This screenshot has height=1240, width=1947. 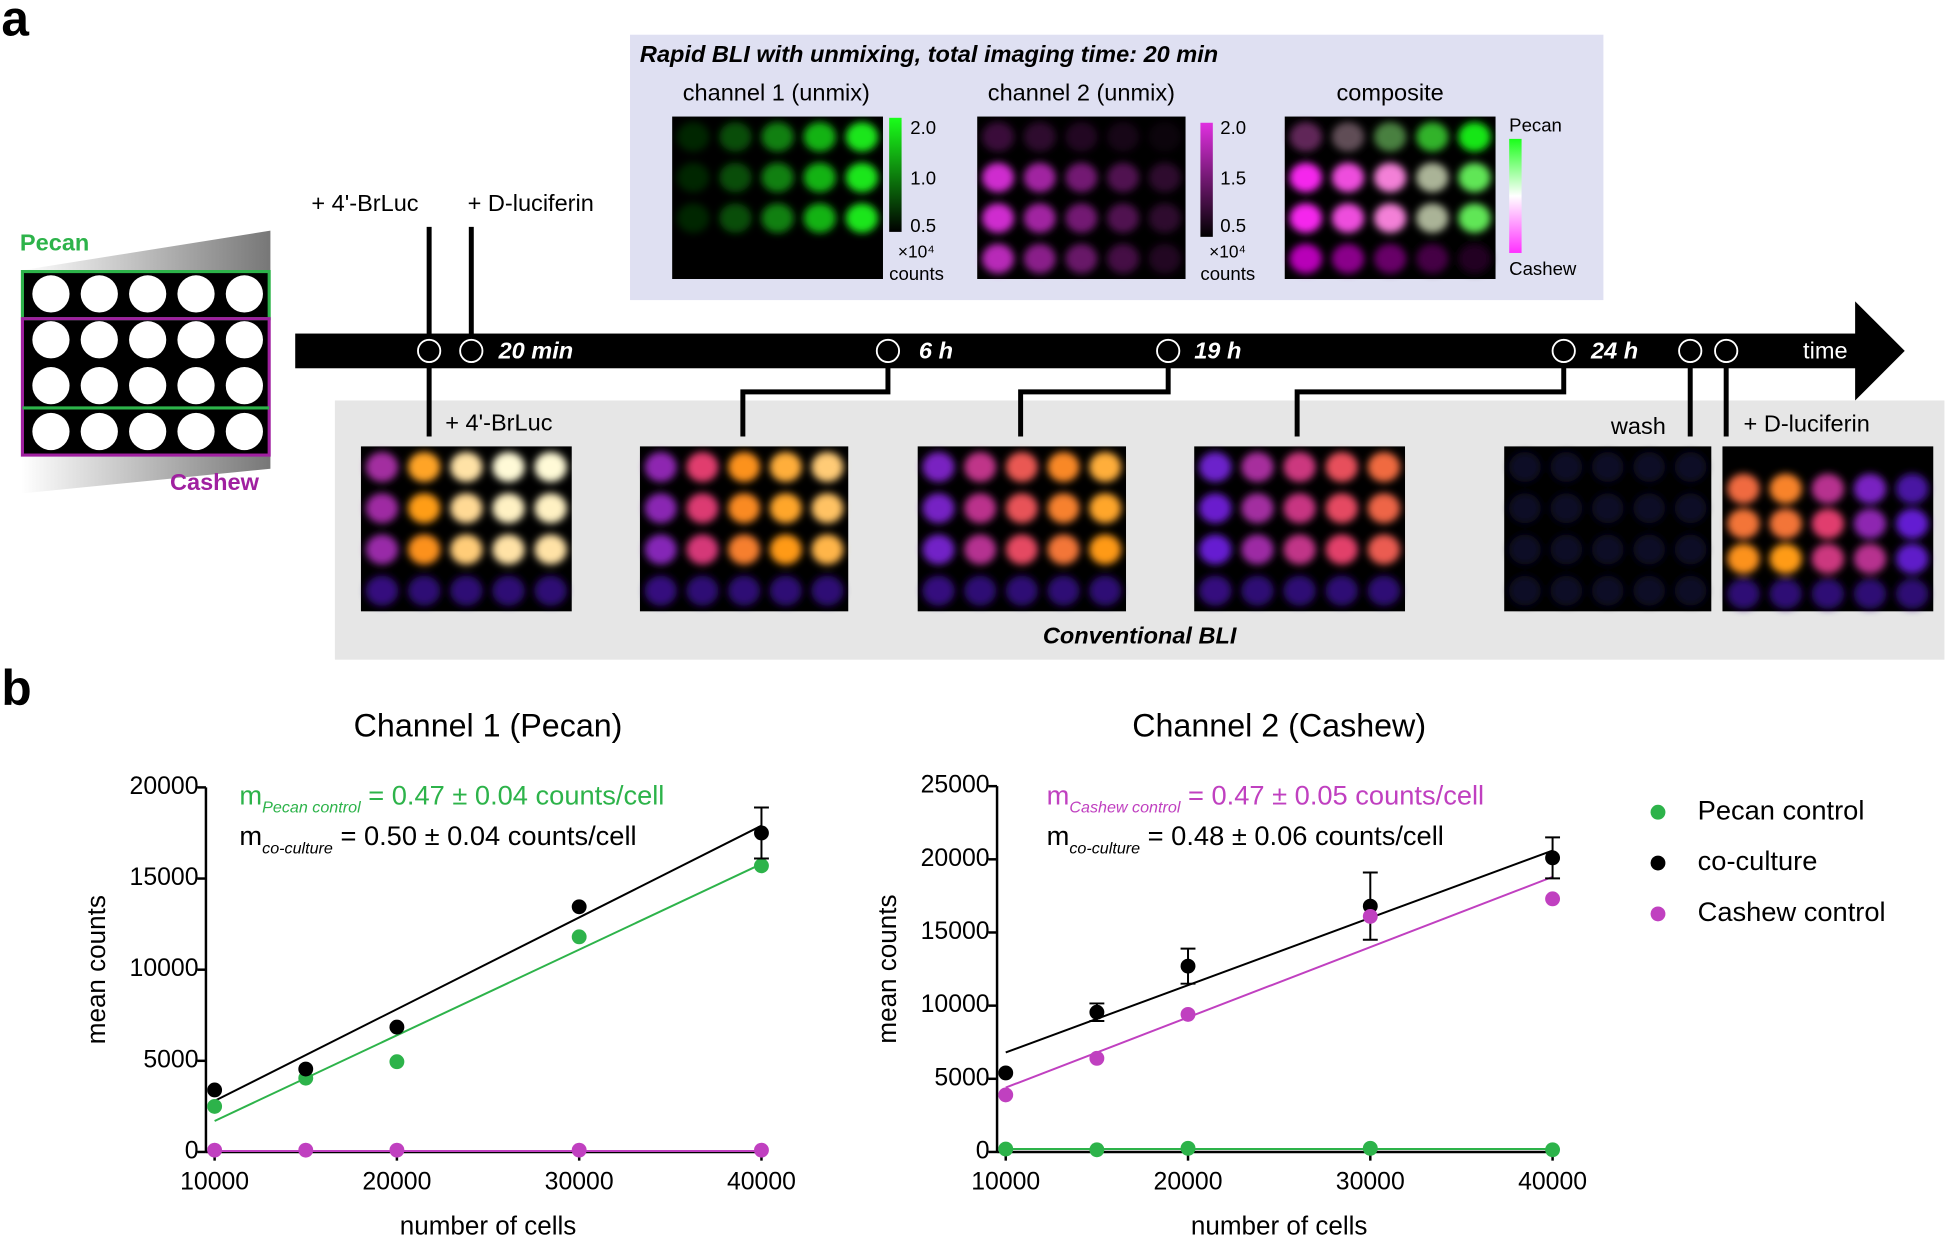 I want to click on x-tick-label: 20000, so click(x=1188, y=1182).